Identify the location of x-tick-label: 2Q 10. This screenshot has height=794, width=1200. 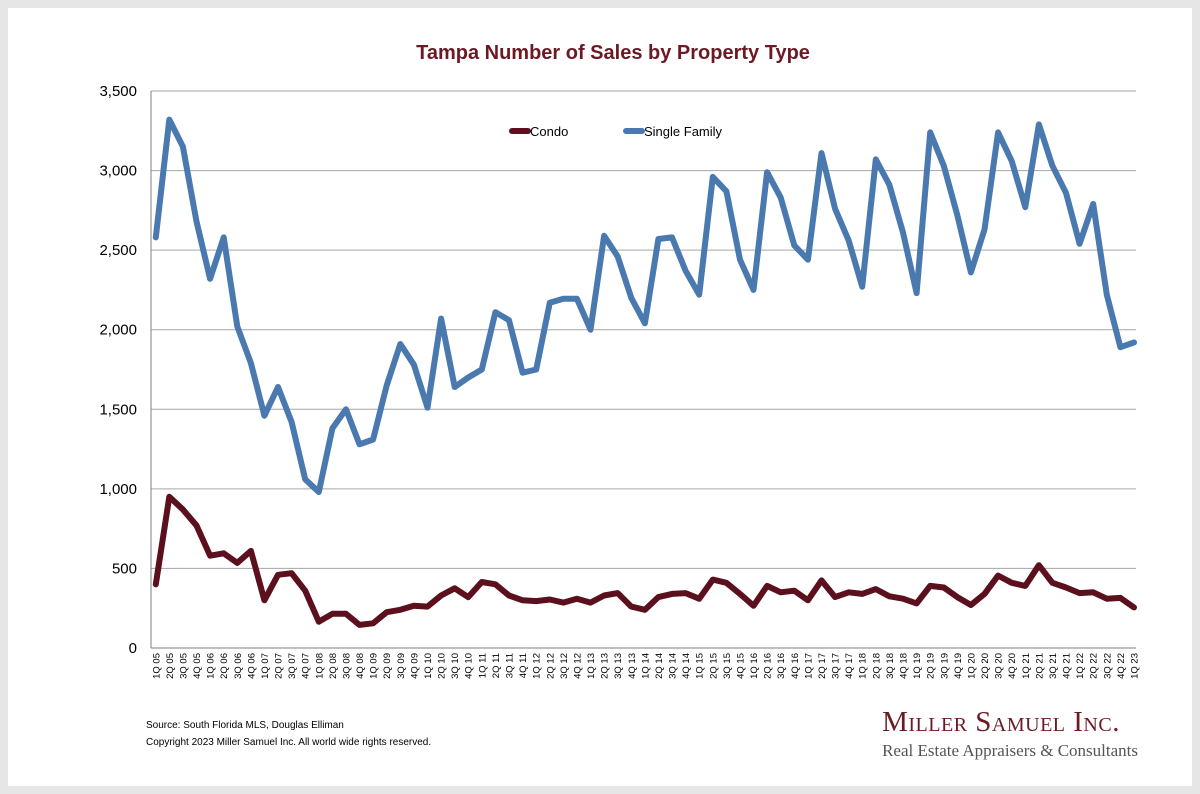
(442, 666).